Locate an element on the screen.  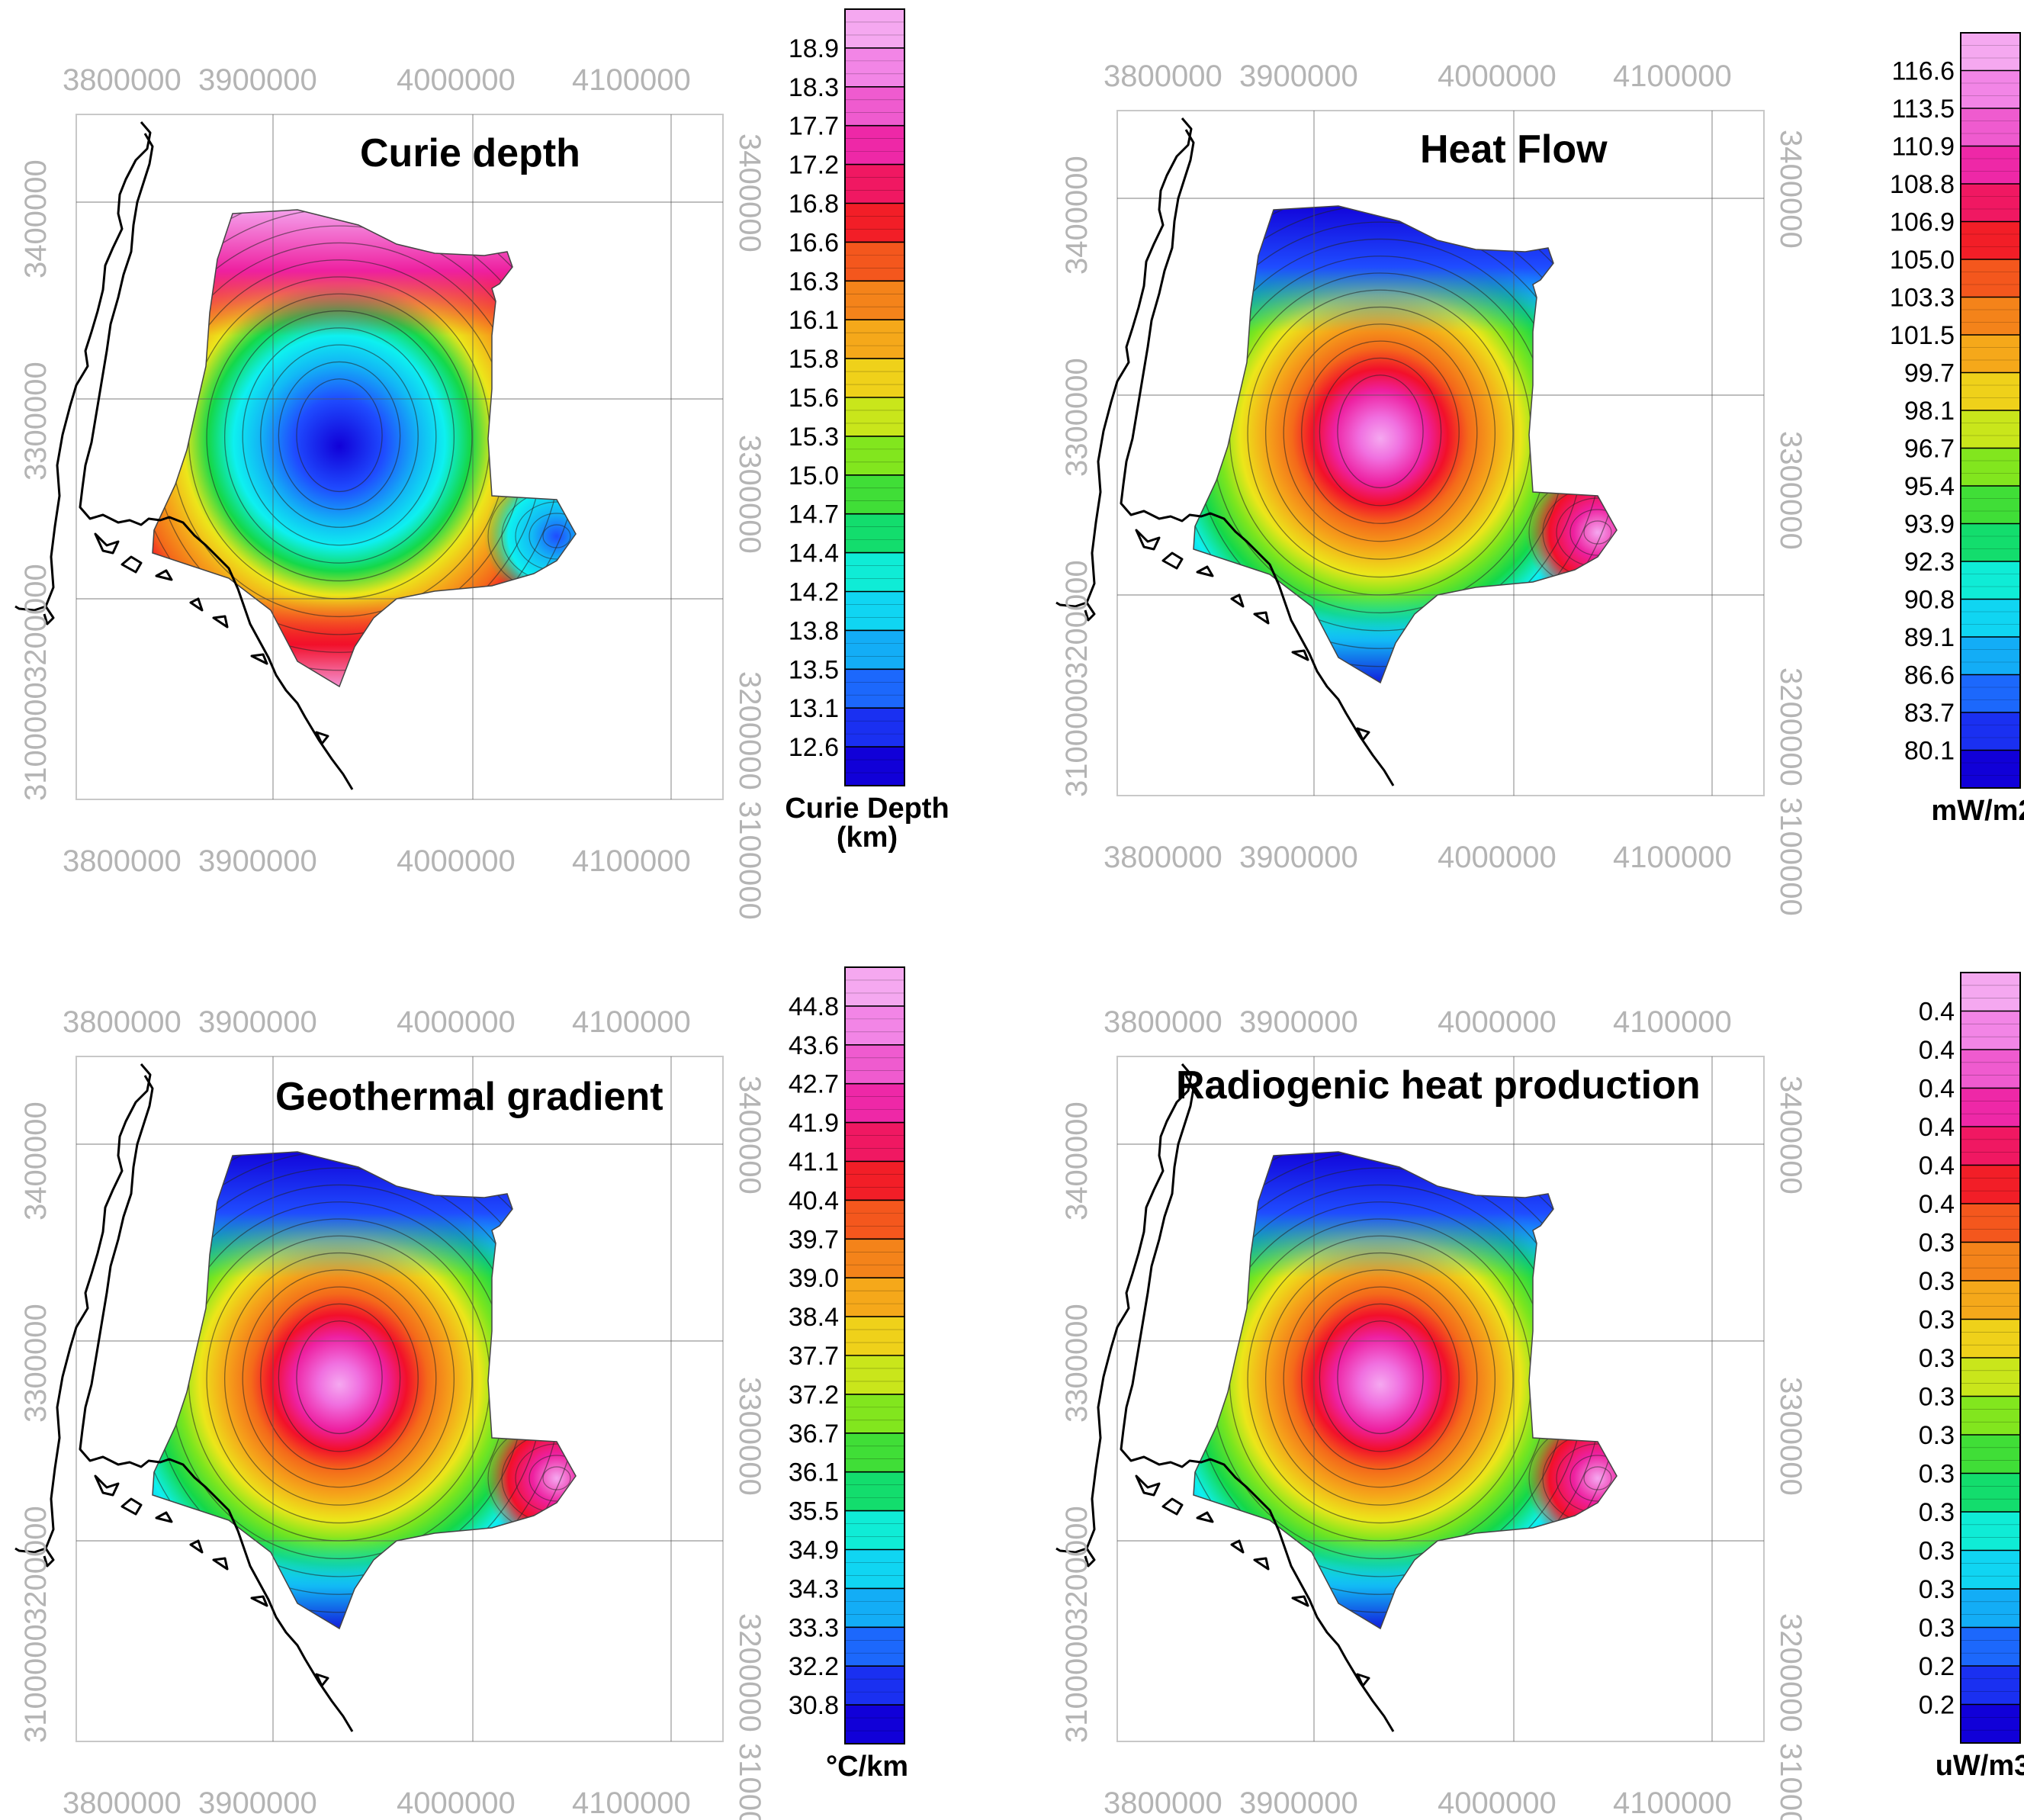
study-area-outline is located at coordinates (1405, 444).